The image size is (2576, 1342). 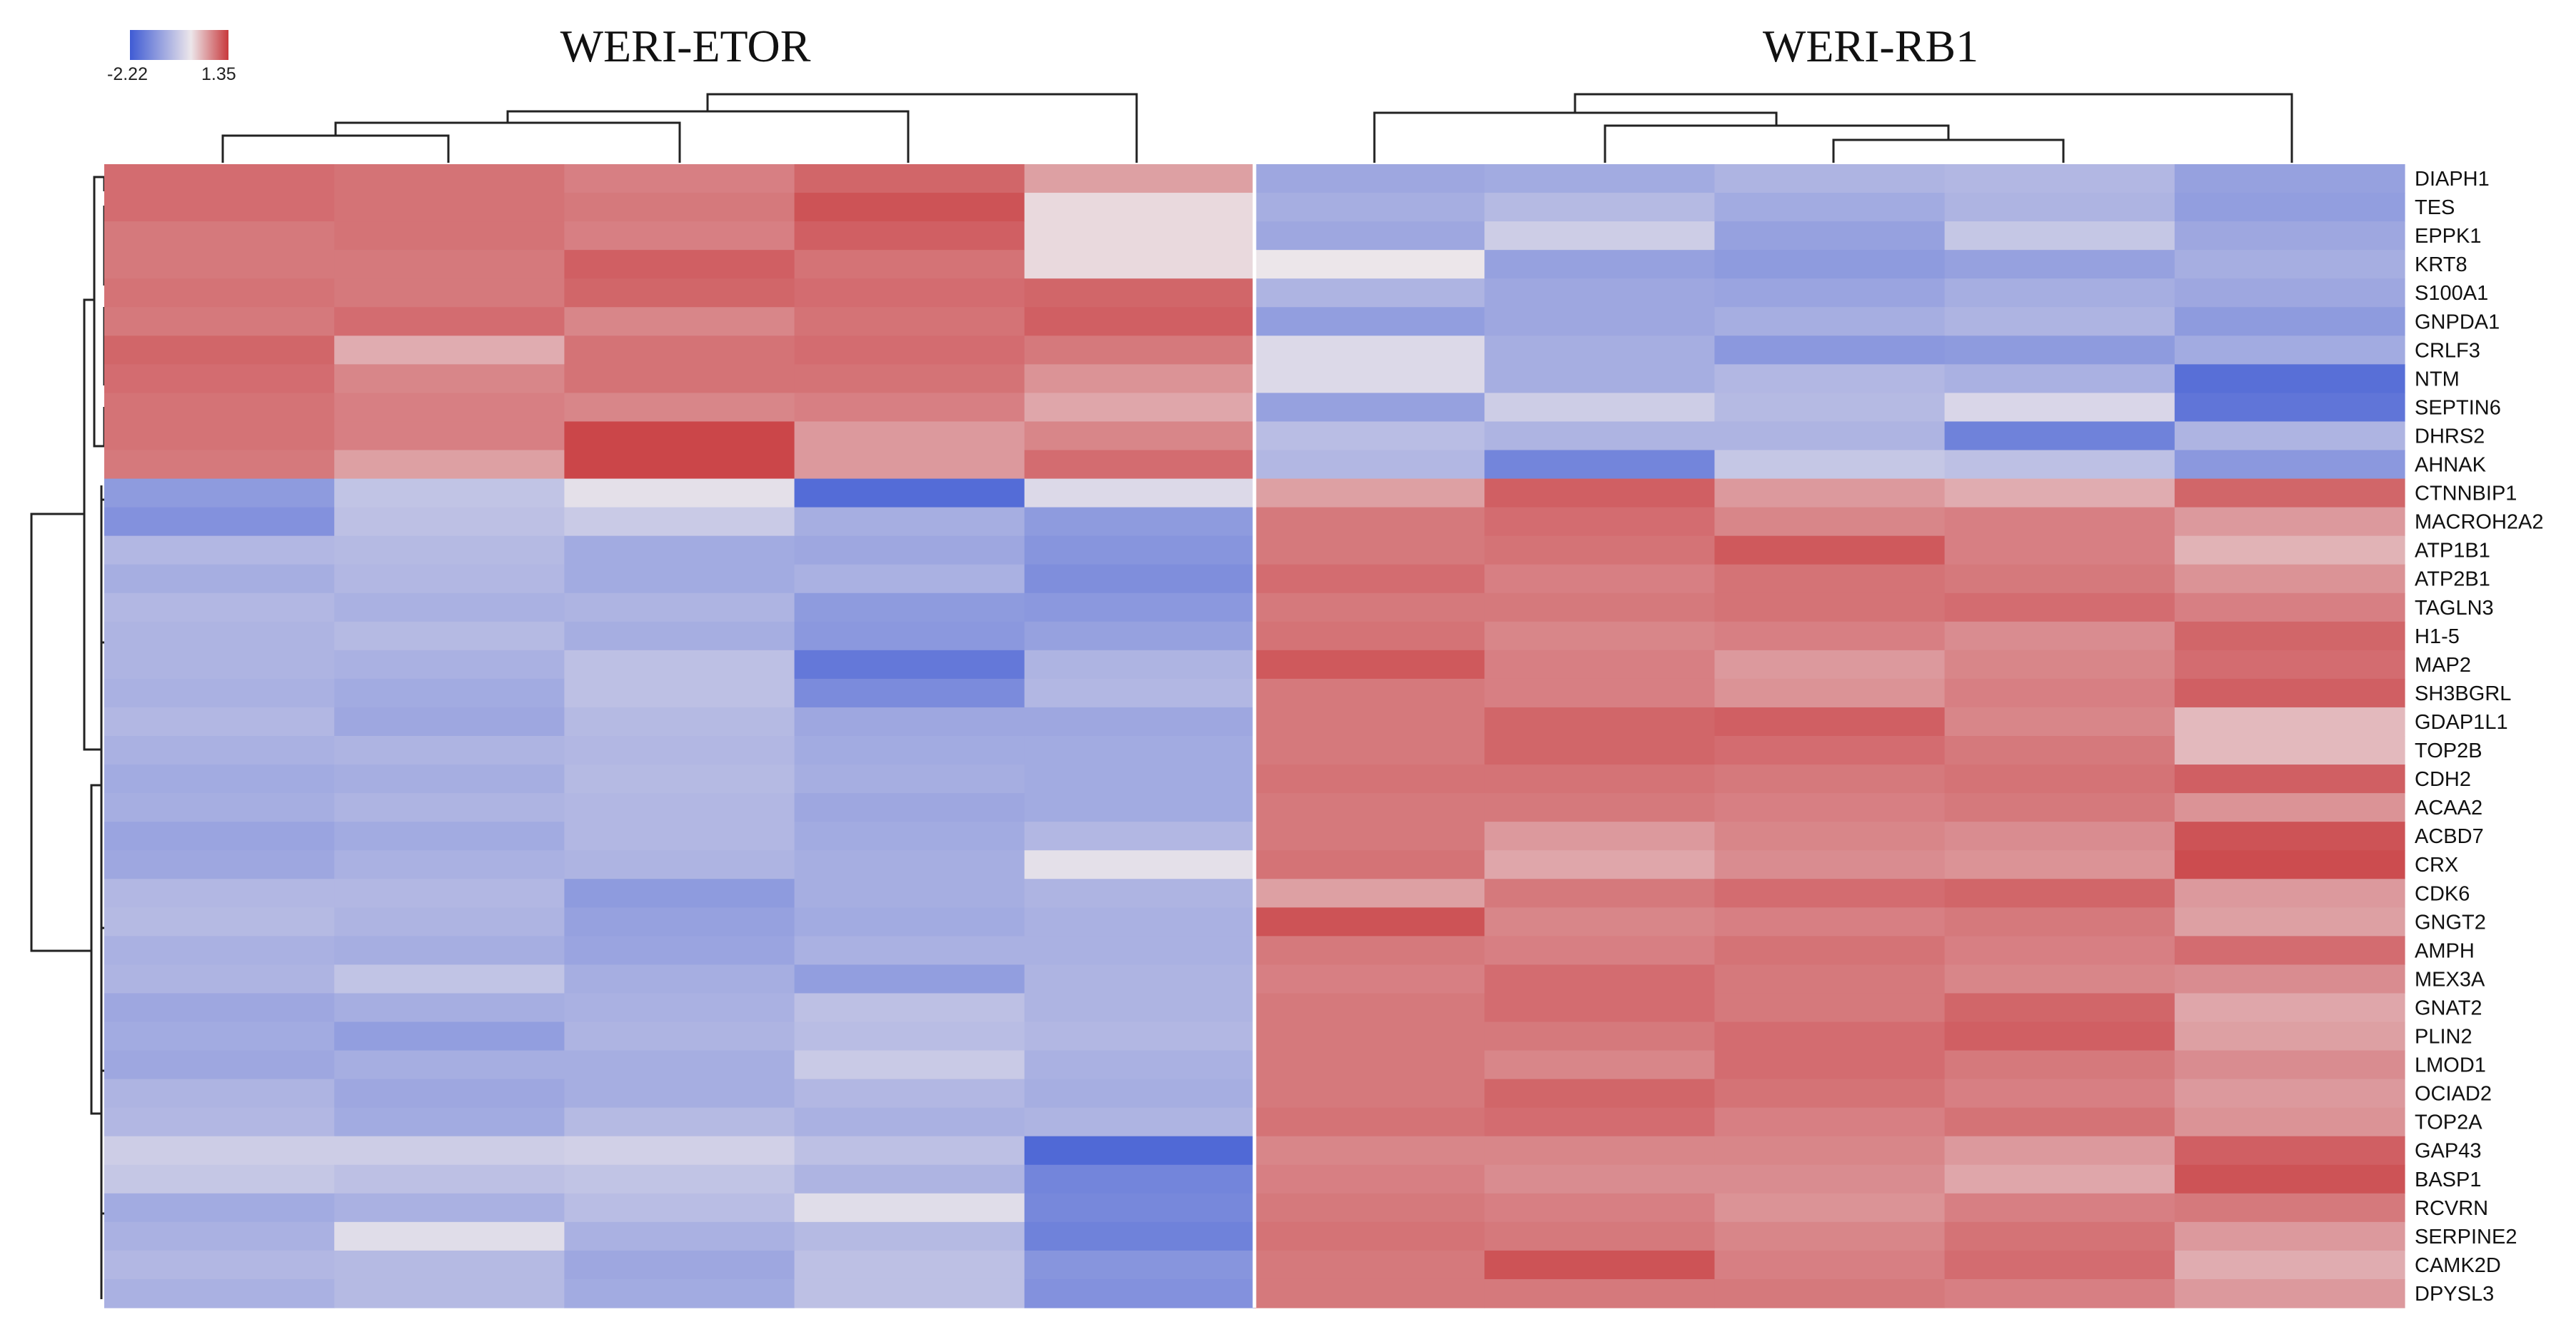 I want to click on gene-label: CAMK2D, so click(x=2458, y=1265).